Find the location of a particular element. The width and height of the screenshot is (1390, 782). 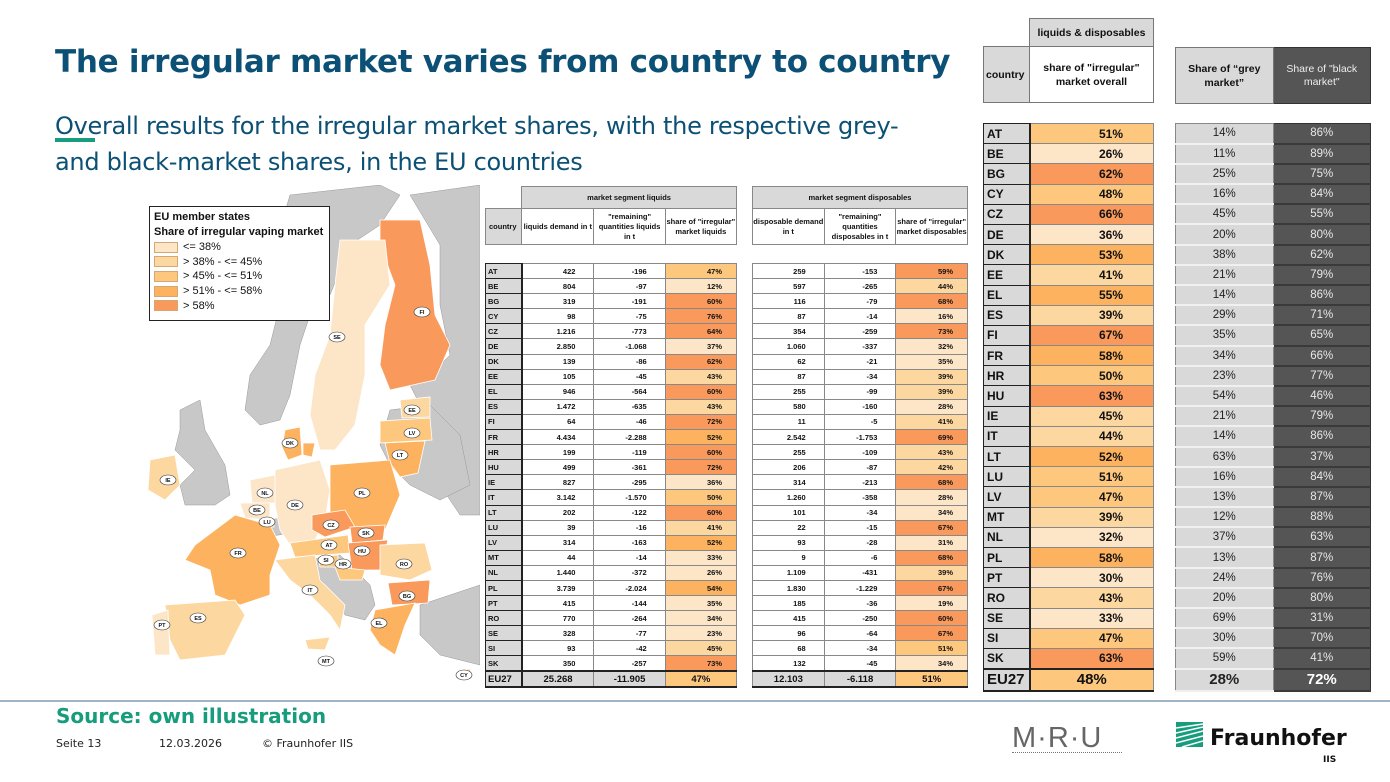

black-market-cell: 87% is located at coordinates (1321, 497).